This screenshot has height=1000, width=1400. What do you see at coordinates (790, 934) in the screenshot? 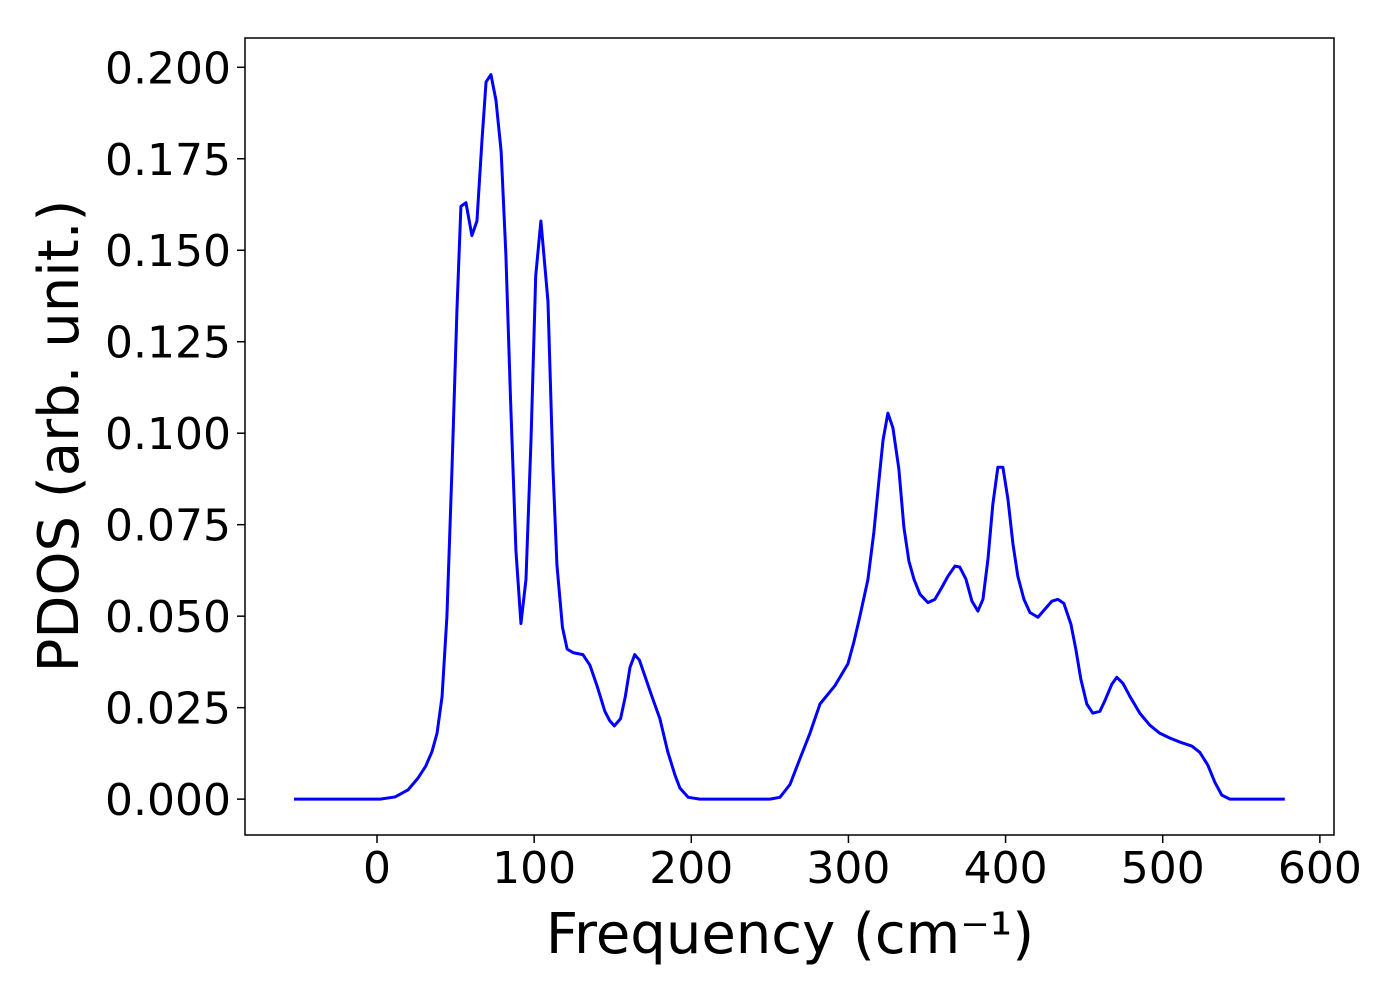
I see `x-axis-label: Frequency (cm⁻¹)` at bounding box center [790, 934].